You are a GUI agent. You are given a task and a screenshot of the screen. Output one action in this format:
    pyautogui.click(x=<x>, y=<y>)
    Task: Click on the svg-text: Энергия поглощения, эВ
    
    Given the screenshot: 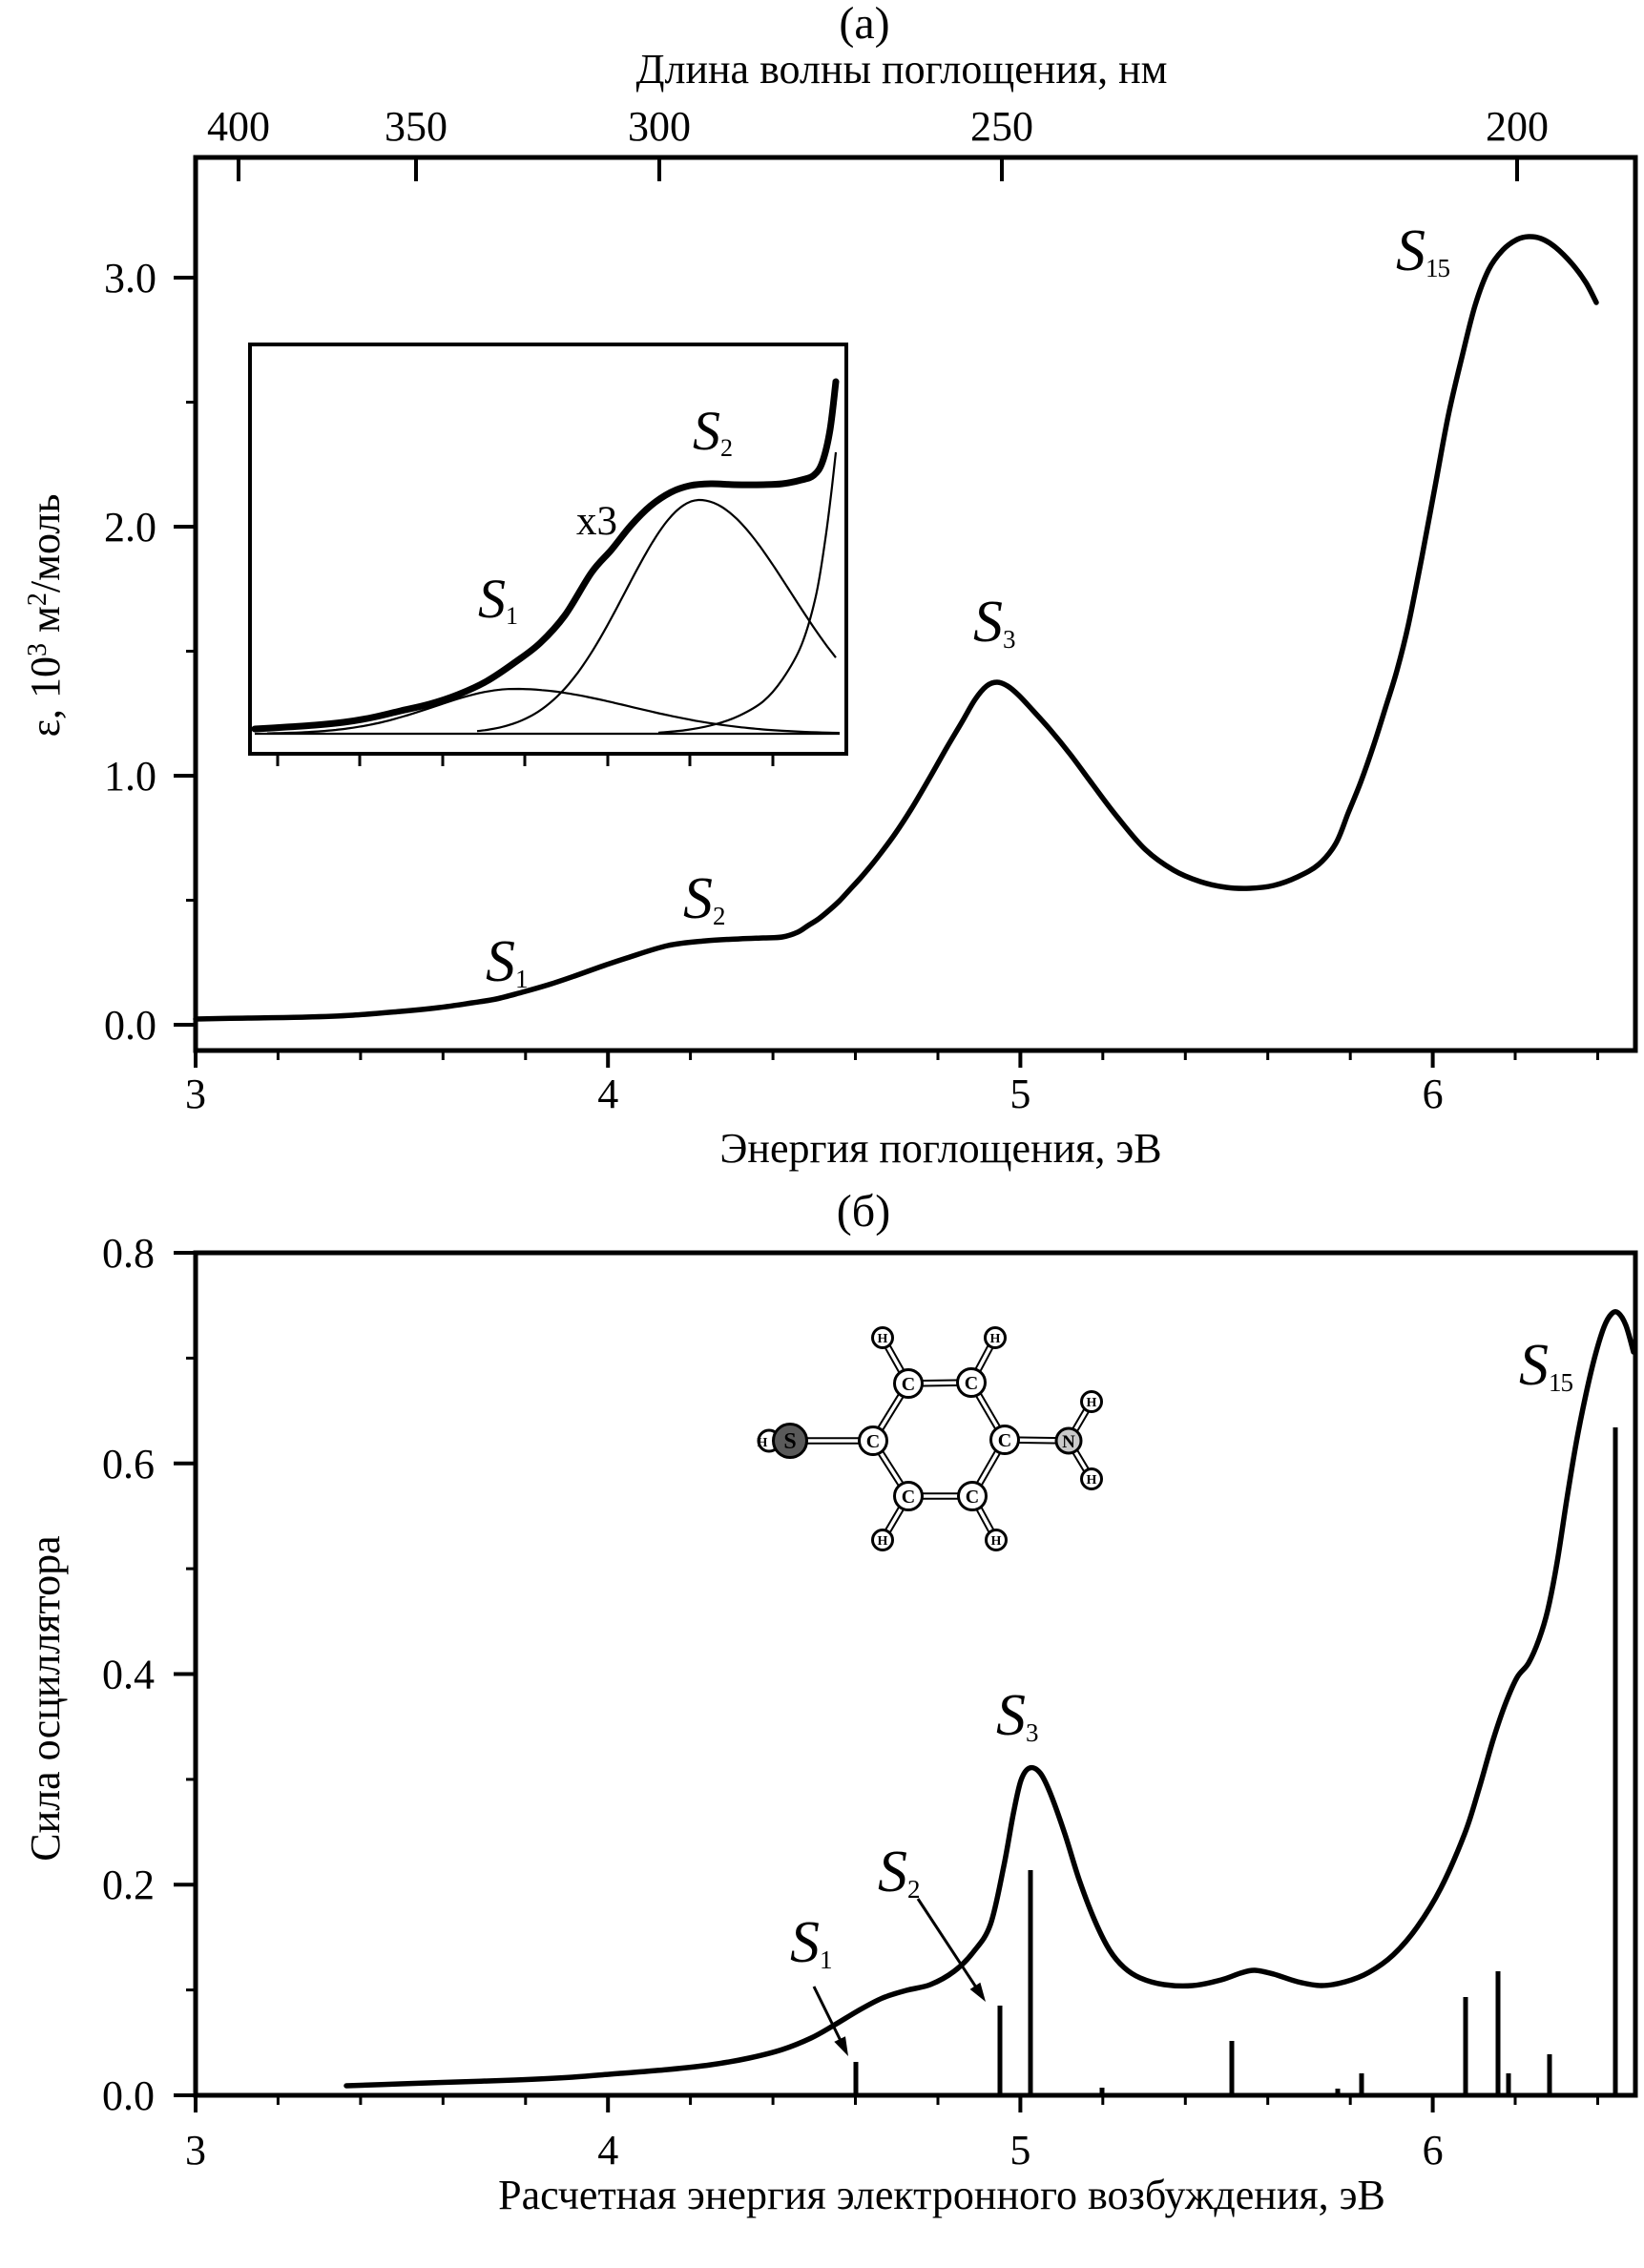 What is the action you would take?
    pyautogui.click(x=940, y=1148)
    